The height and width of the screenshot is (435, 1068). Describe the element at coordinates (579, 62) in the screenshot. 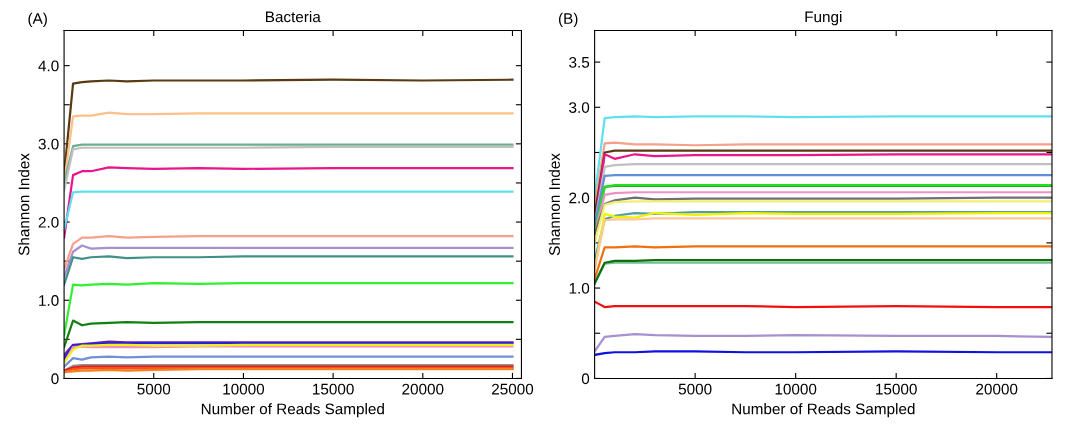

I see `y-tick-label: 3.5` at that location.